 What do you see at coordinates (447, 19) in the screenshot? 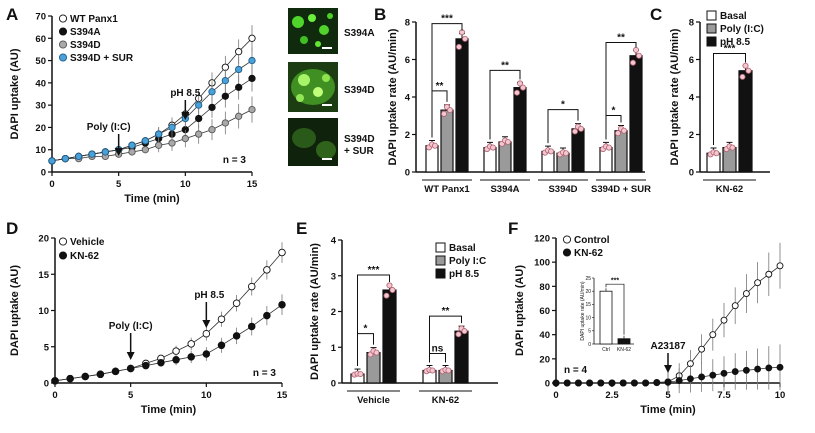
I see `panel-b-significance-label: ***` at bounding box center [447, 19].